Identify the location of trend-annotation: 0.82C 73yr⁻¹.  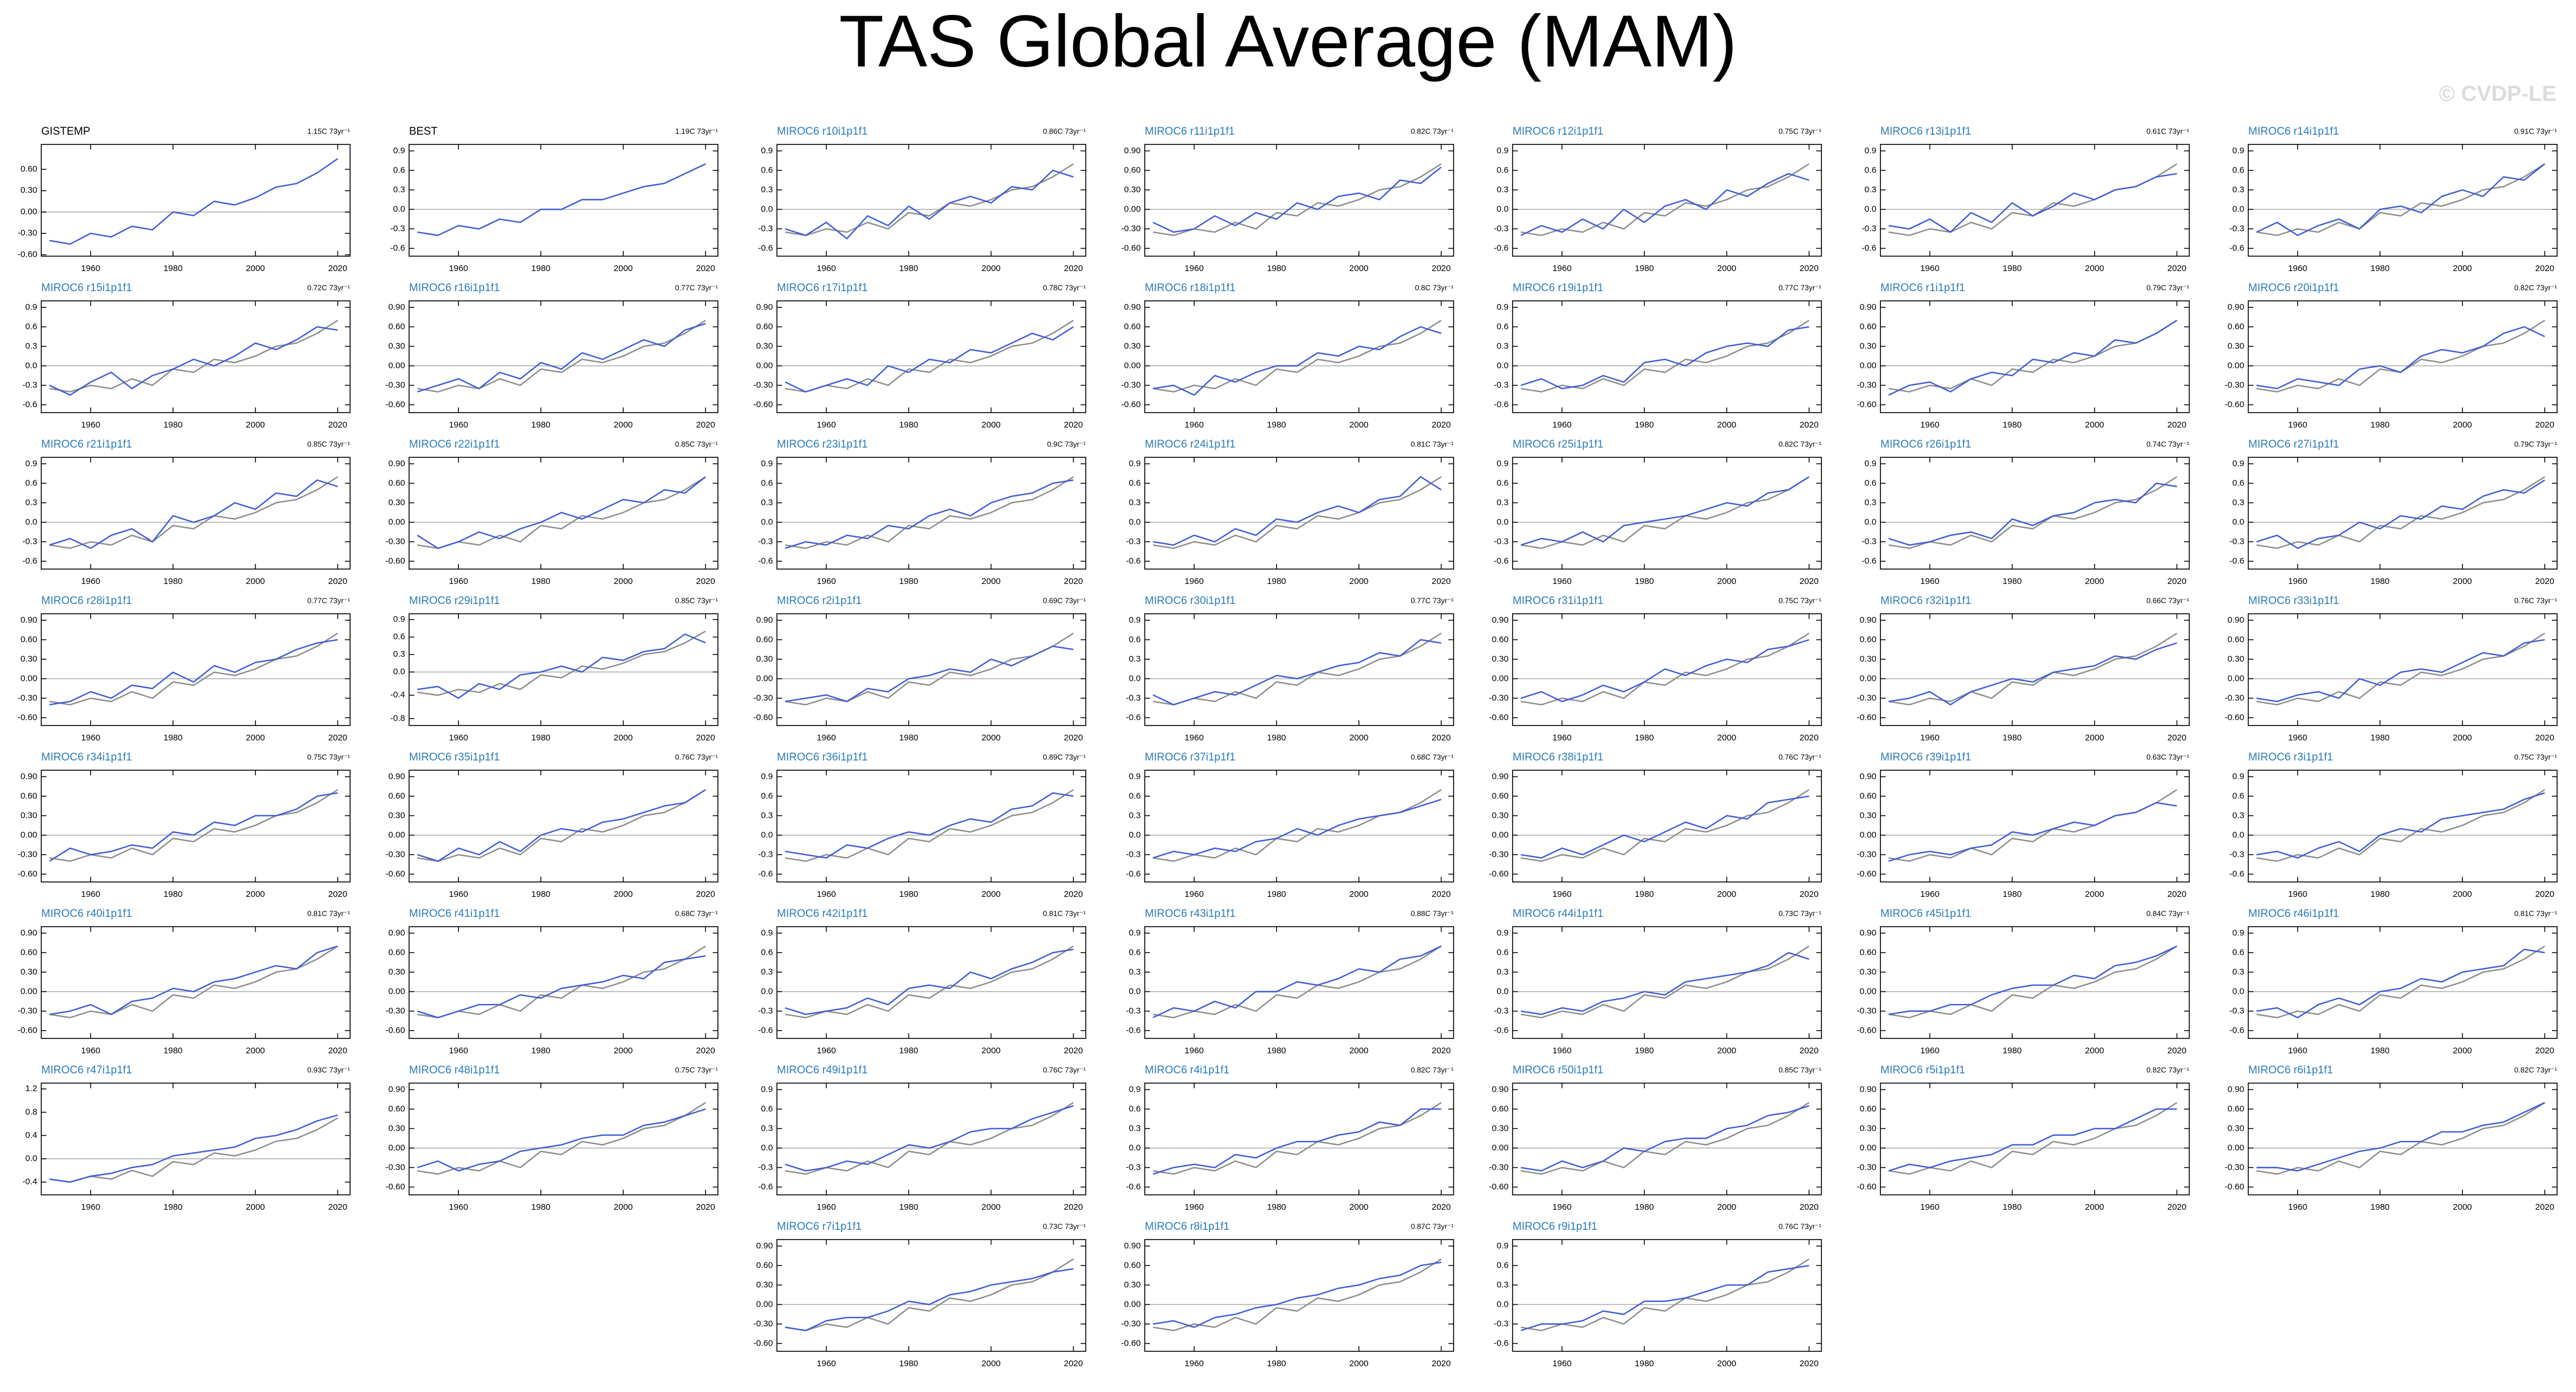
(1433, 131).